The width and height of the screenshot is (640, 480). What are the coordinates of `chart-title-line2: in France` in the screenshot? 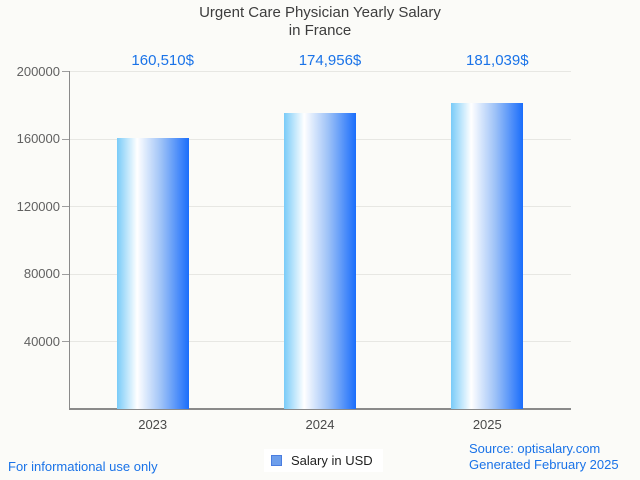 It's located at (320, 30).